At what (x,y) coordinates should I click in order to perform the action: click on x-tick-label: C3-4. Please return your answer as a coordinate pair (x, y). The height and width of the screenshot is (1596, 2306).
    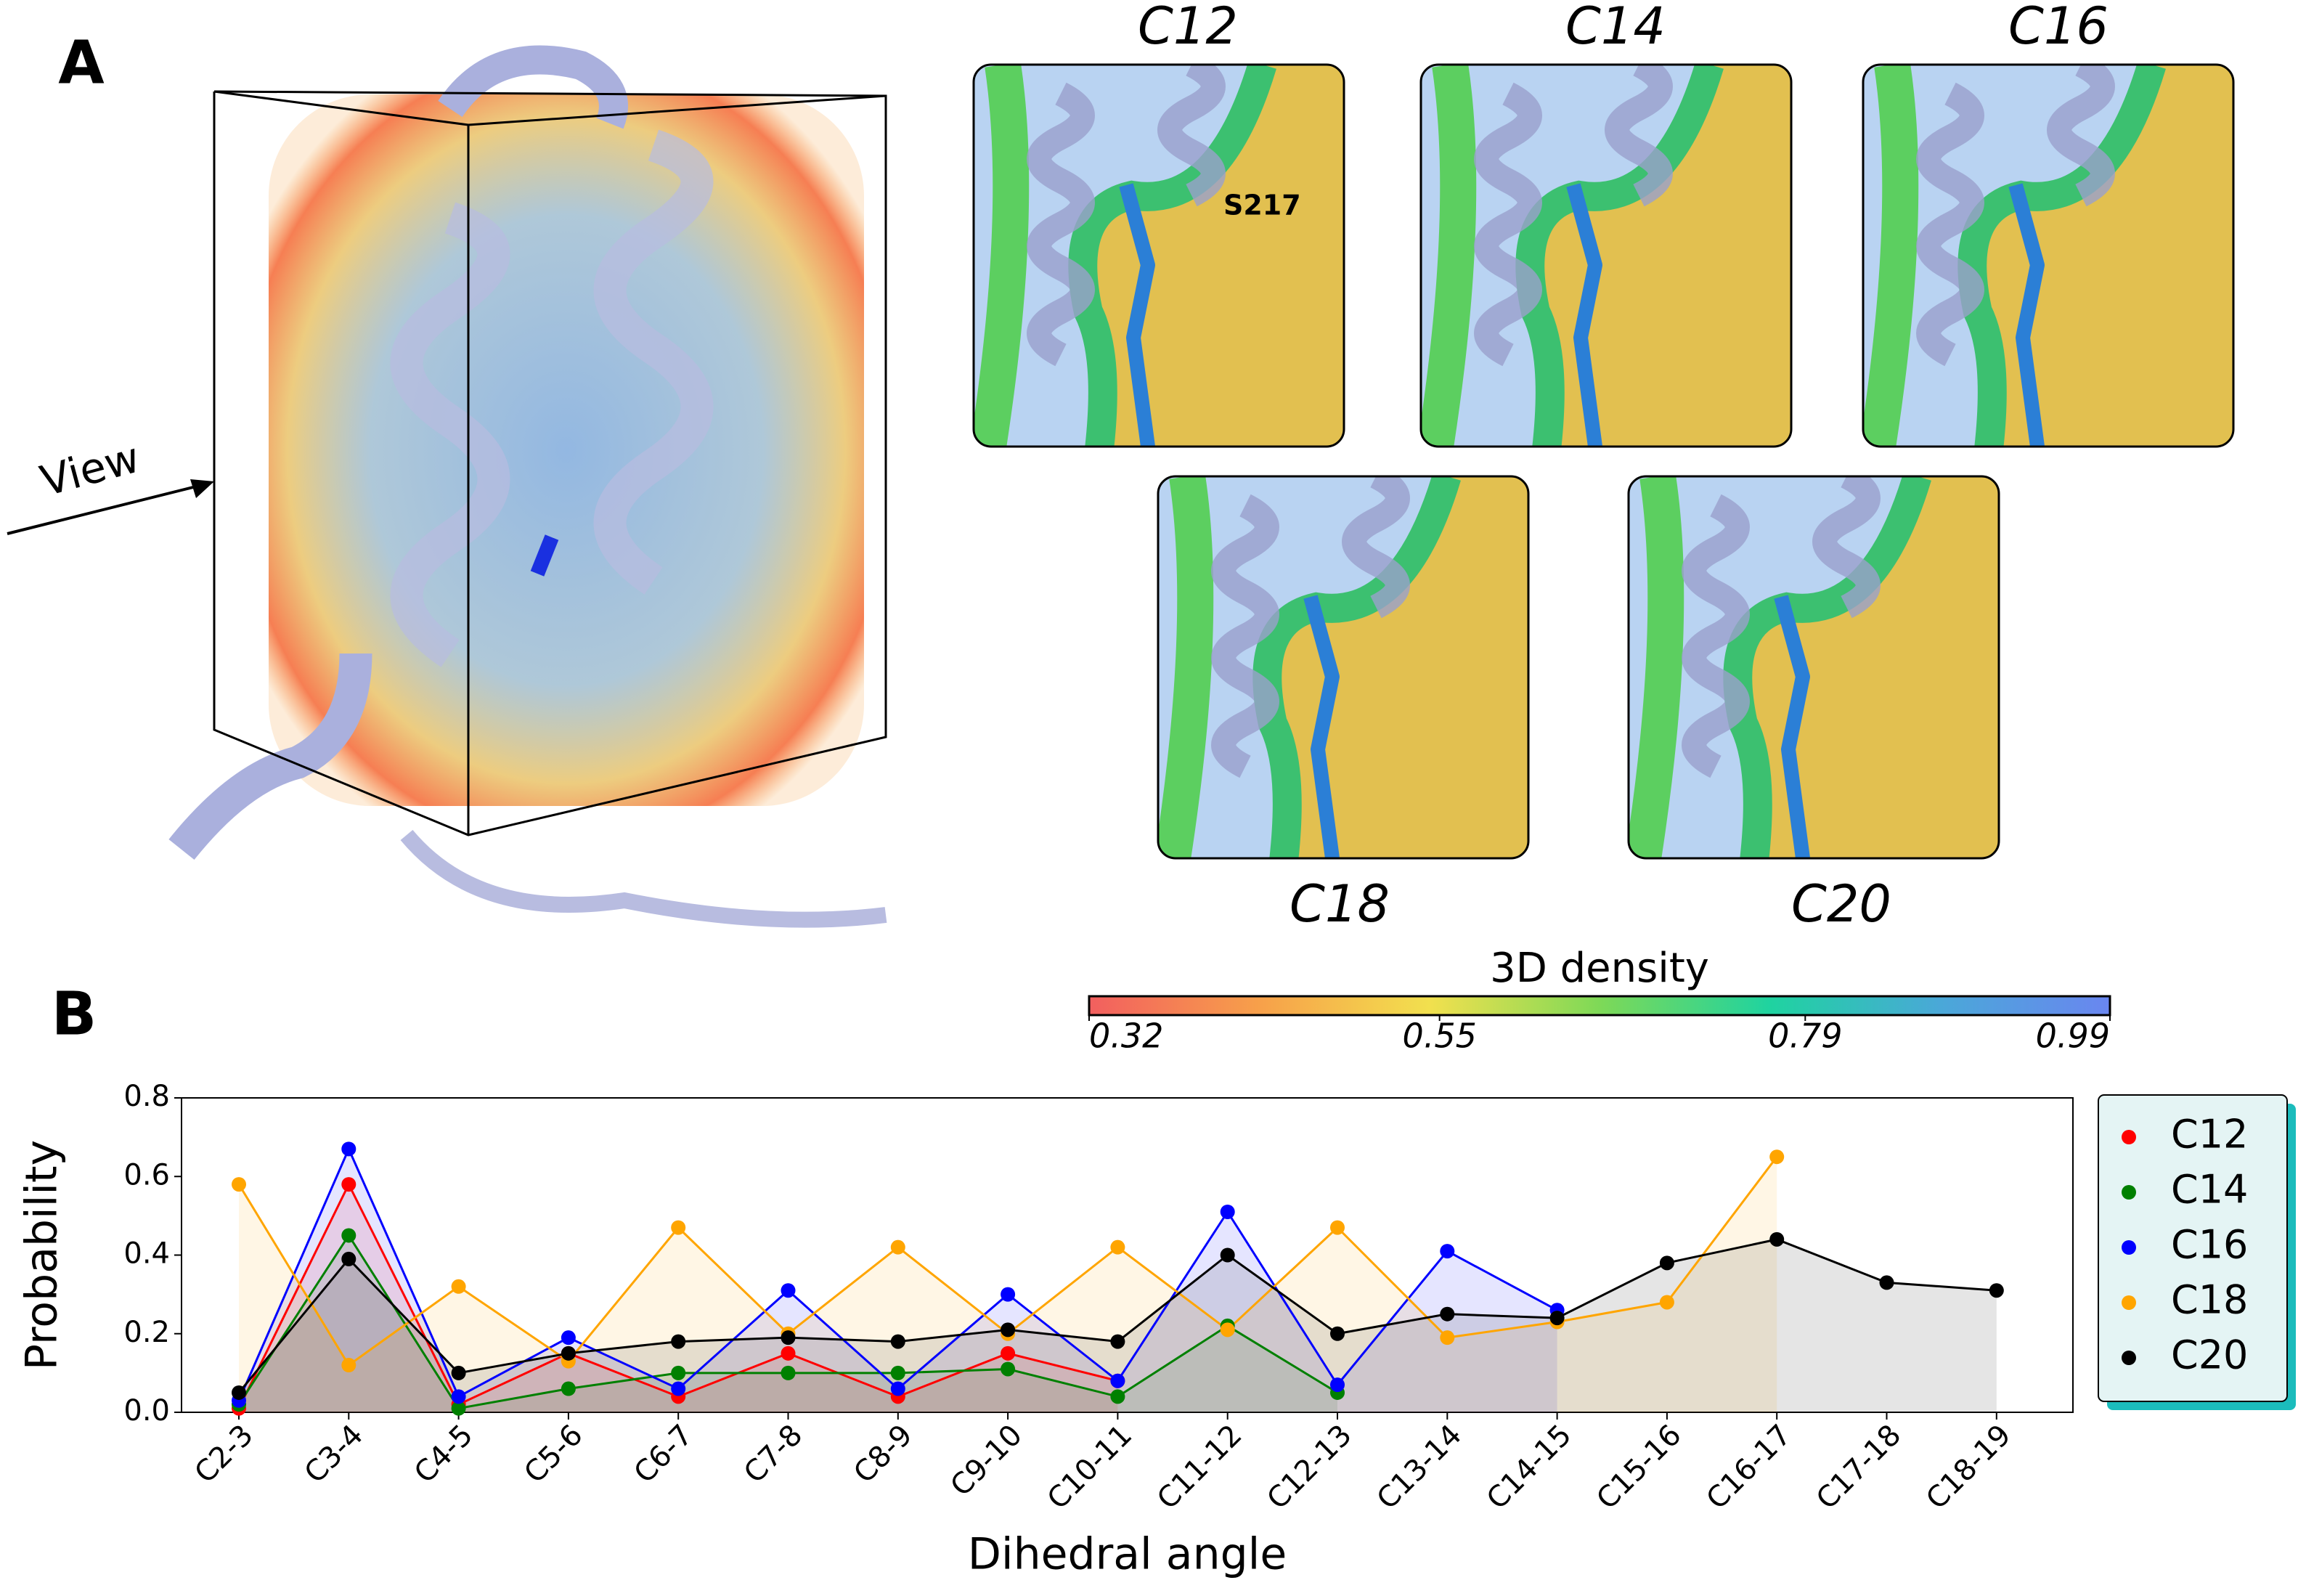
    Looking at the image, I should click on (334, 1453).